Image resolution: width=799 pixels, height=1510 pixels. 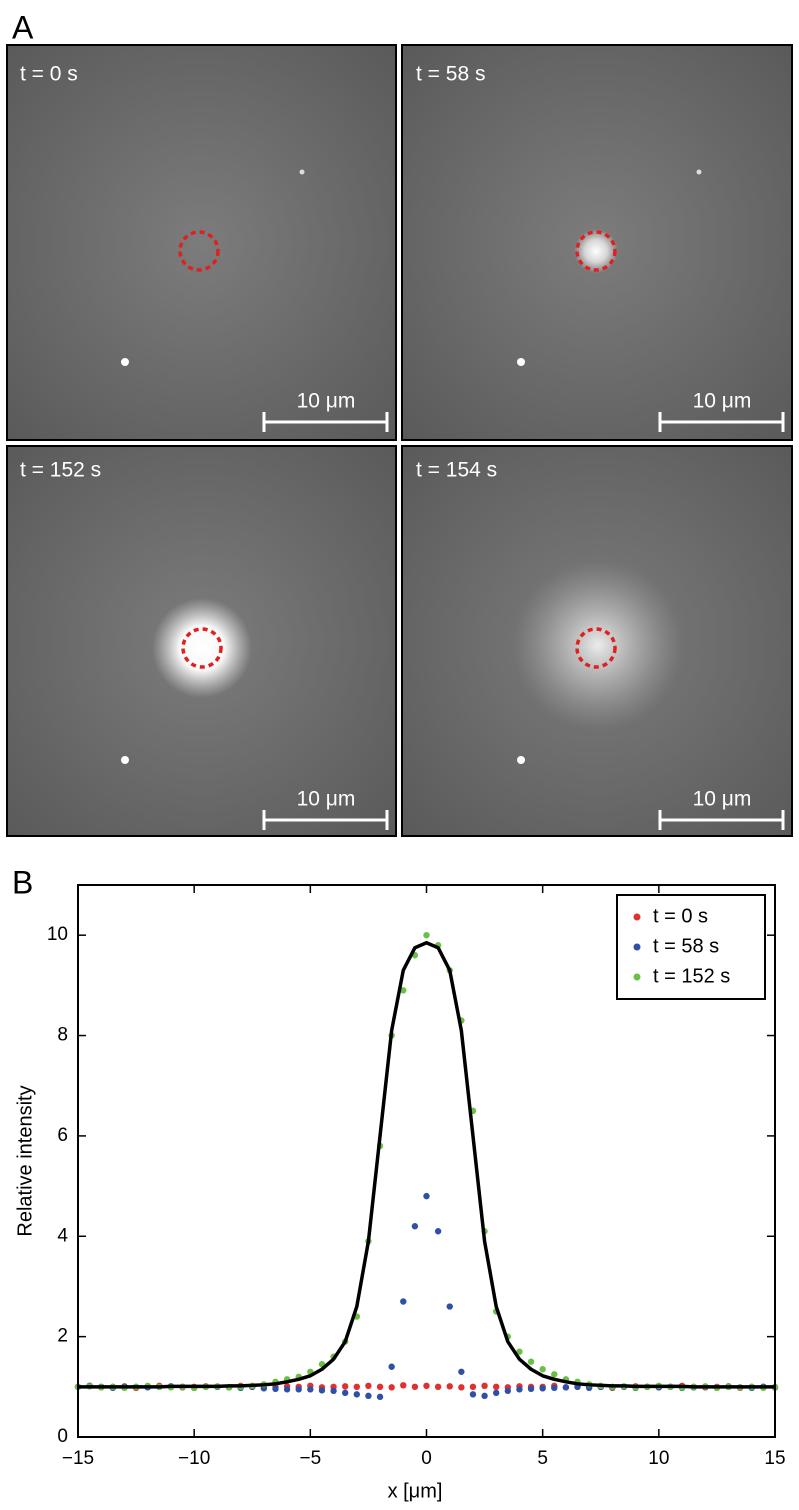 What do you see at coordinates (62, 1436) in the screenshot?
I see `y-tick-label: 0` at bounding box center [62, 1436].